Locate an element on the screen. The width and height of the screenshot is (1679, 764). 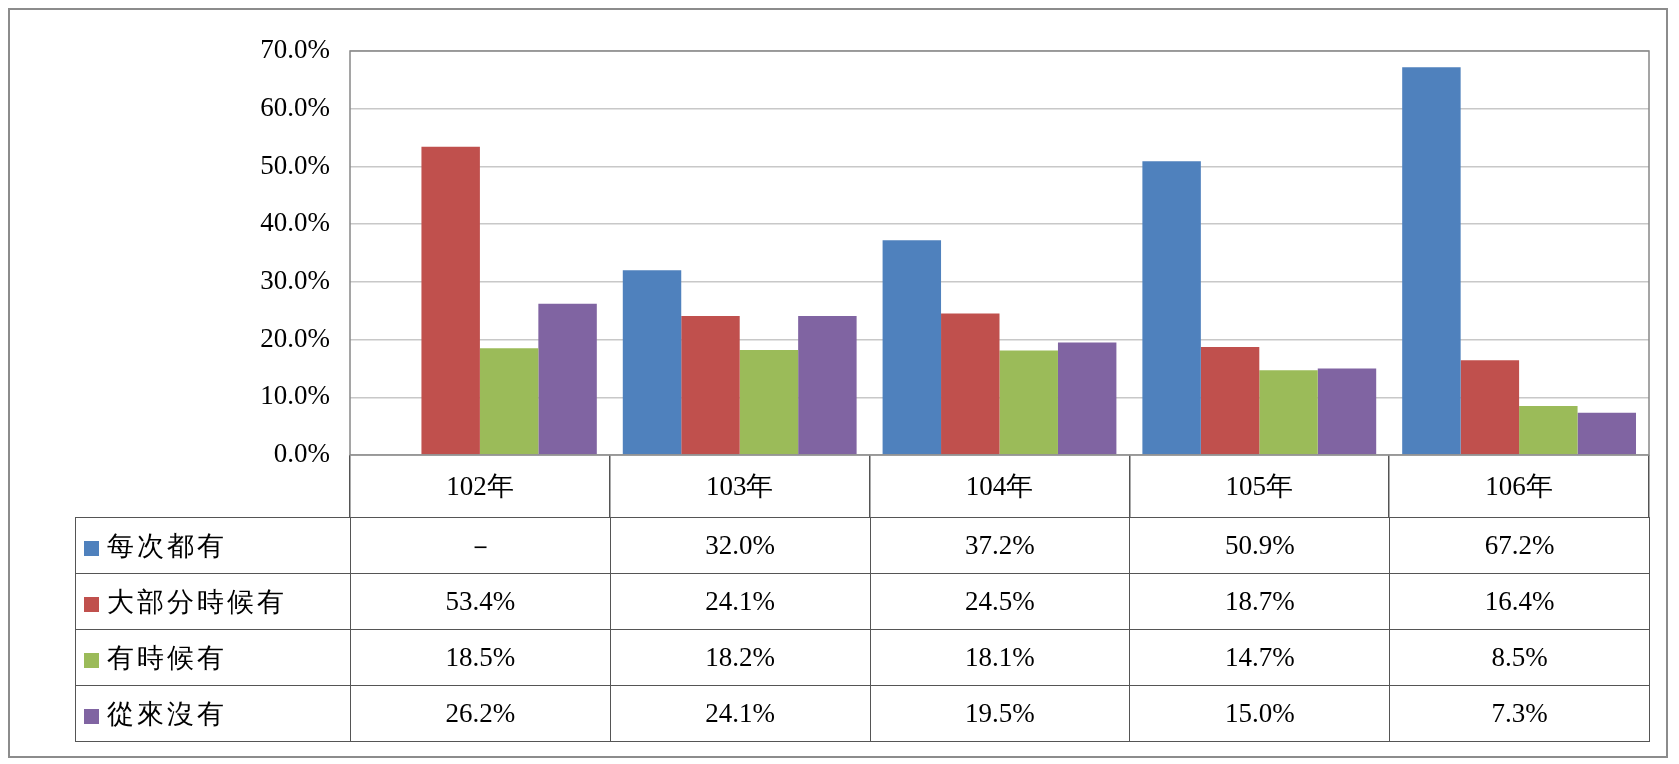
data-label: 8.5% is located at coordinates (1519, 657).